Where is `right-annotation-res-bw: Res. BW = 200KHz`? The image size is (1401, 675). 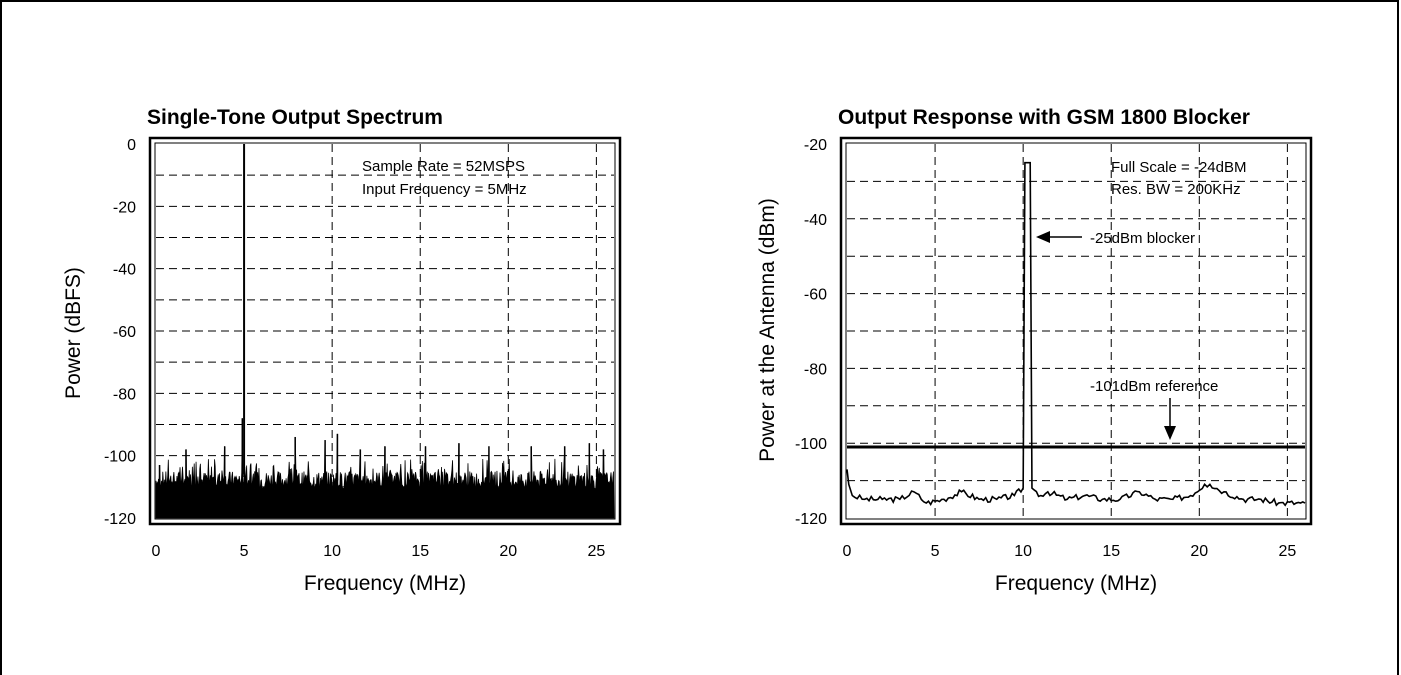 right-annotation-res-bw: Res. BW = 200KHz is located at coordinates (1176, 189).